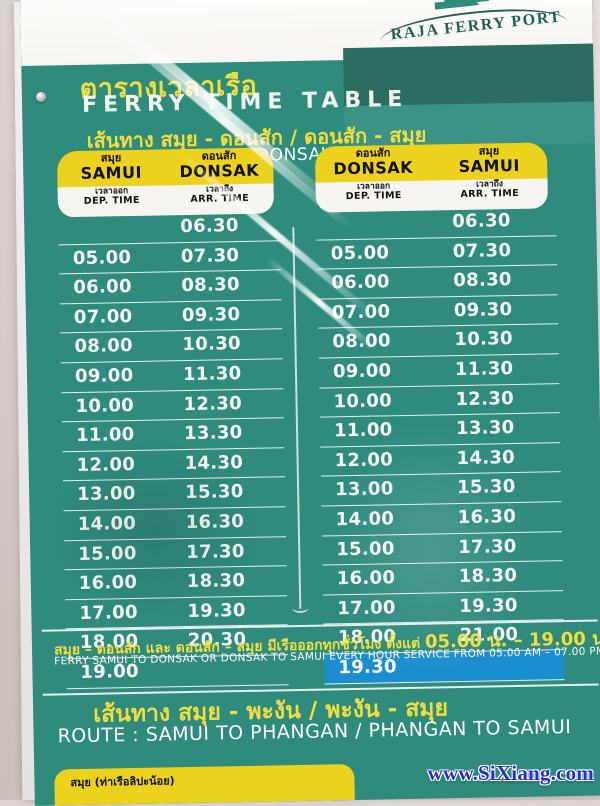  I want to click on title-english: FERRY TIME TABLE, so click(245, 102).